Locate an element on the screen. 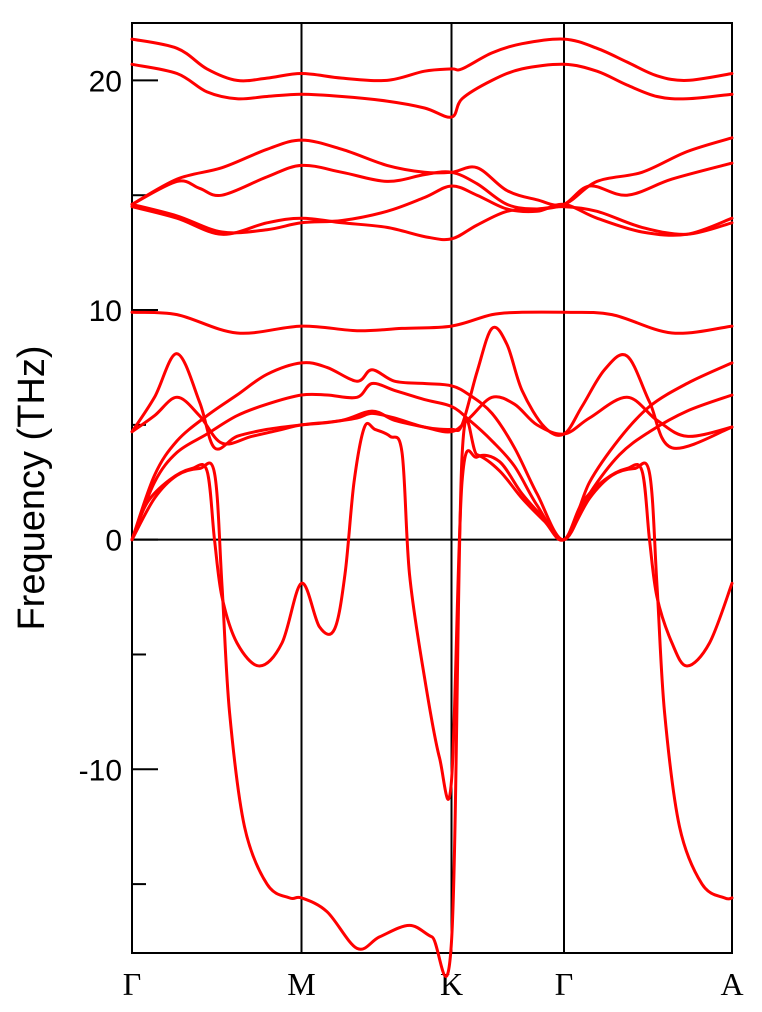 The width and height of the screenshot is (762, 1012). y-tick-label: 0 is located at coordinates (113, 541).